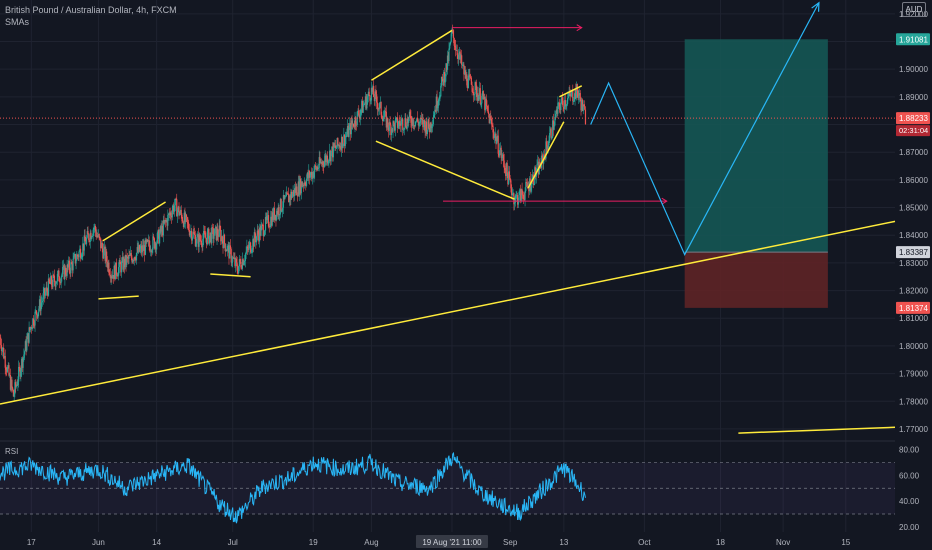 This screenshot has height=550, width=932. Describe the element at coordinates (546, 155) in the screenshot. I see `trendline` at that location.